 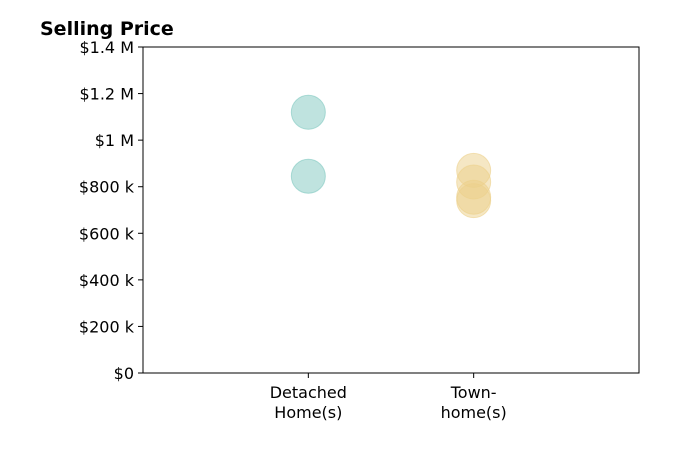 What do you see at coordinates (124, 373) in the screenshot?
I see `y-tick-label: $0` at bounding box center [124, 373].